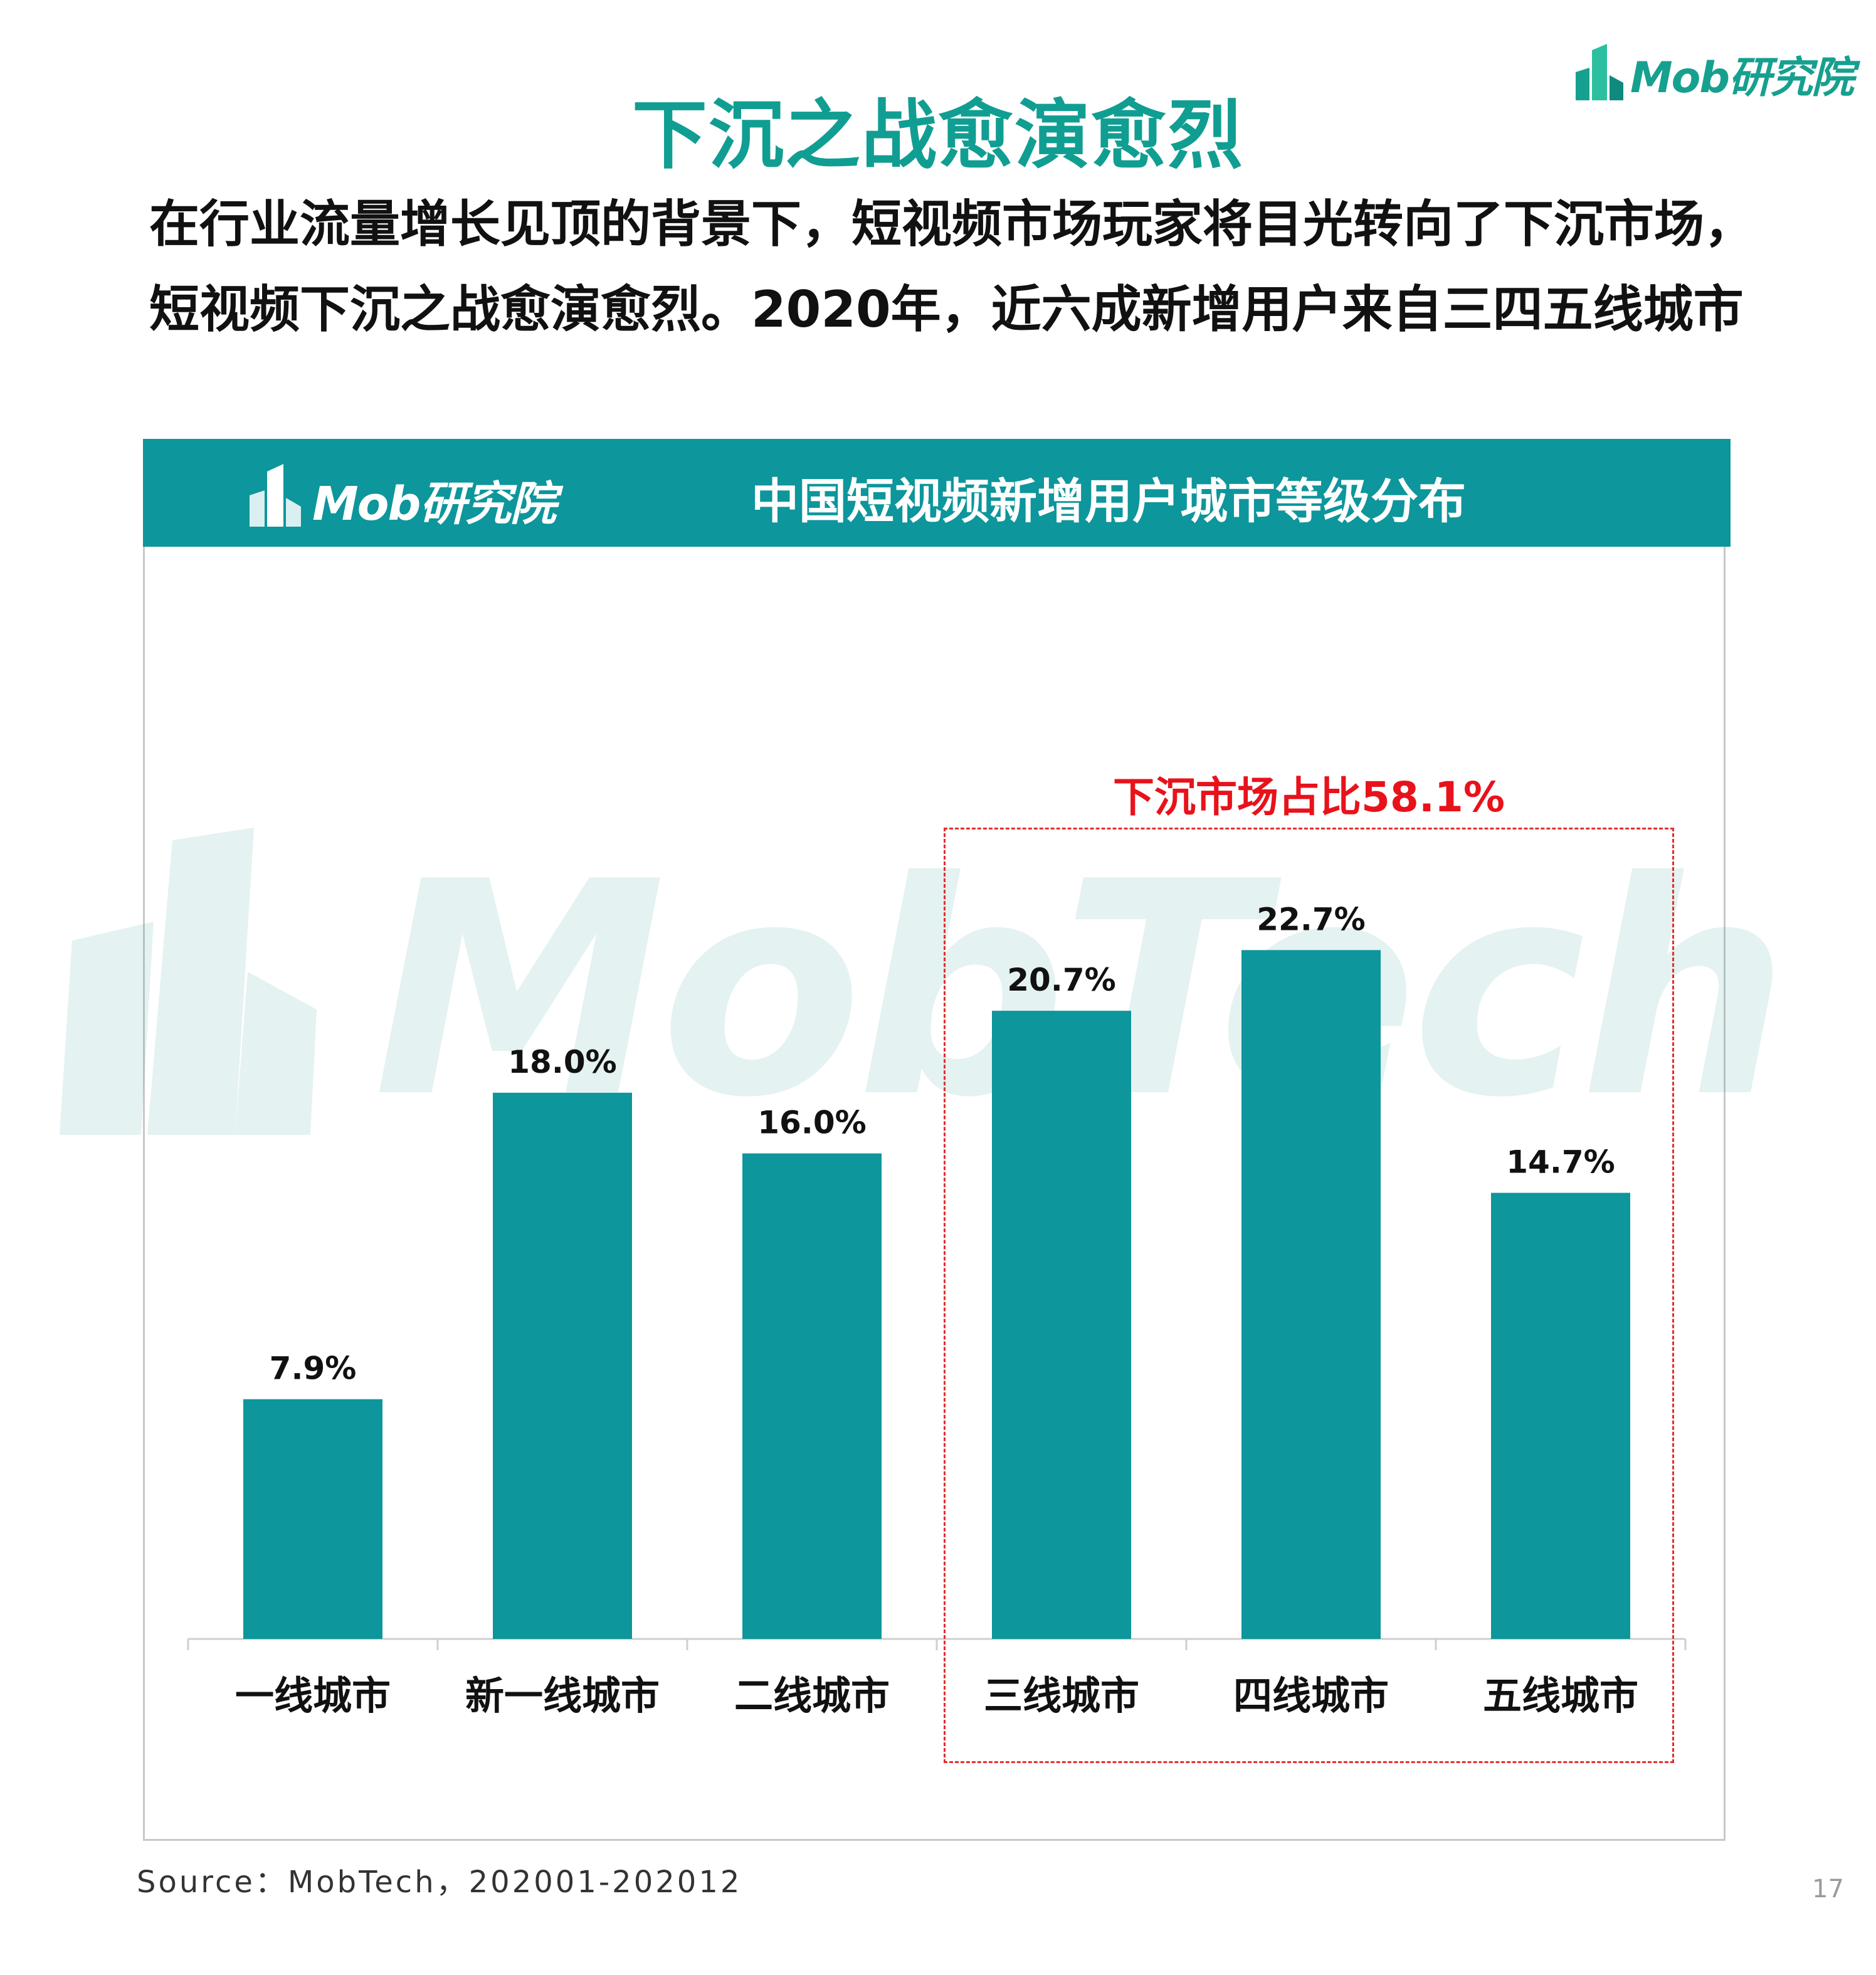 This screenshot has width=1876, height=1975. What do you see at coordinates (1742, 78) in the screenshot?
I see `brand-logo-text: Mob研究院` at bounding box center [1742, 78].